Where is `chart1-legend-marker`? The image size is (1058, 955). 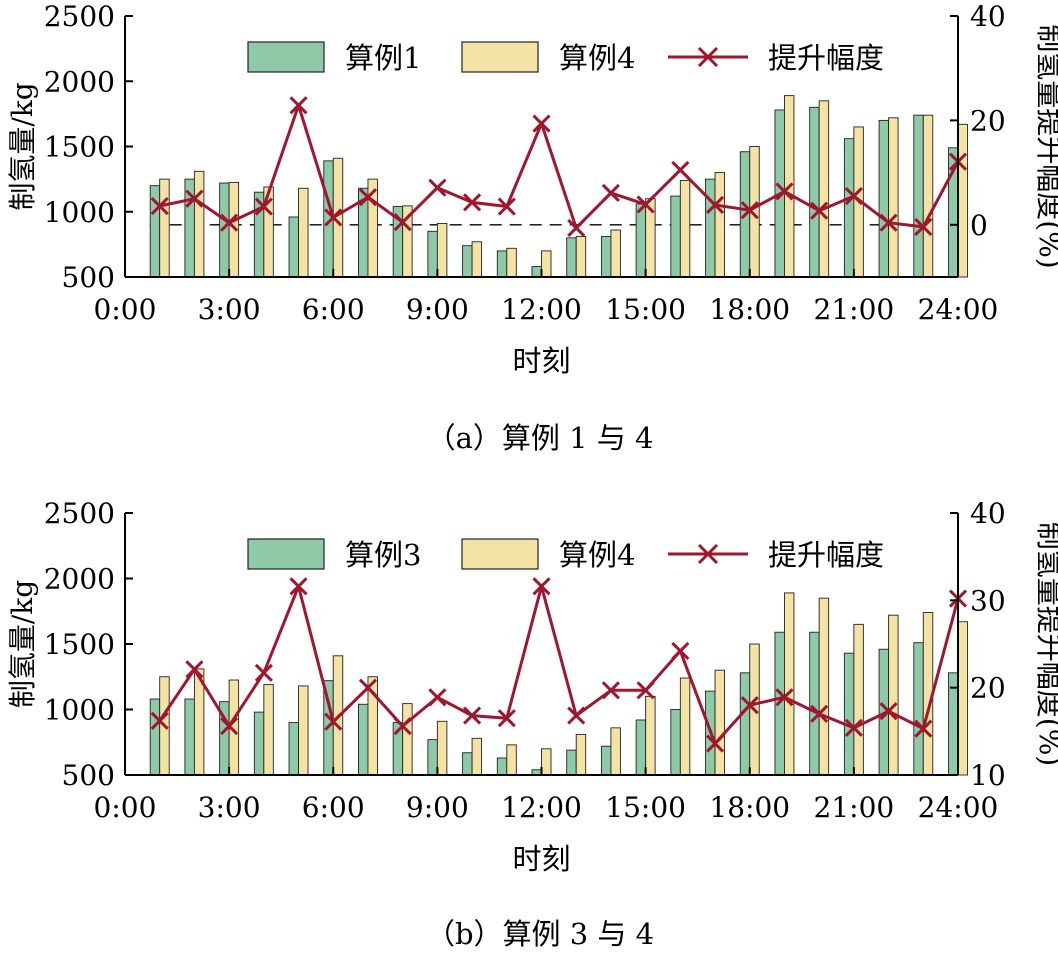 chart1-legend-marker is located at coordinates (708, 57).